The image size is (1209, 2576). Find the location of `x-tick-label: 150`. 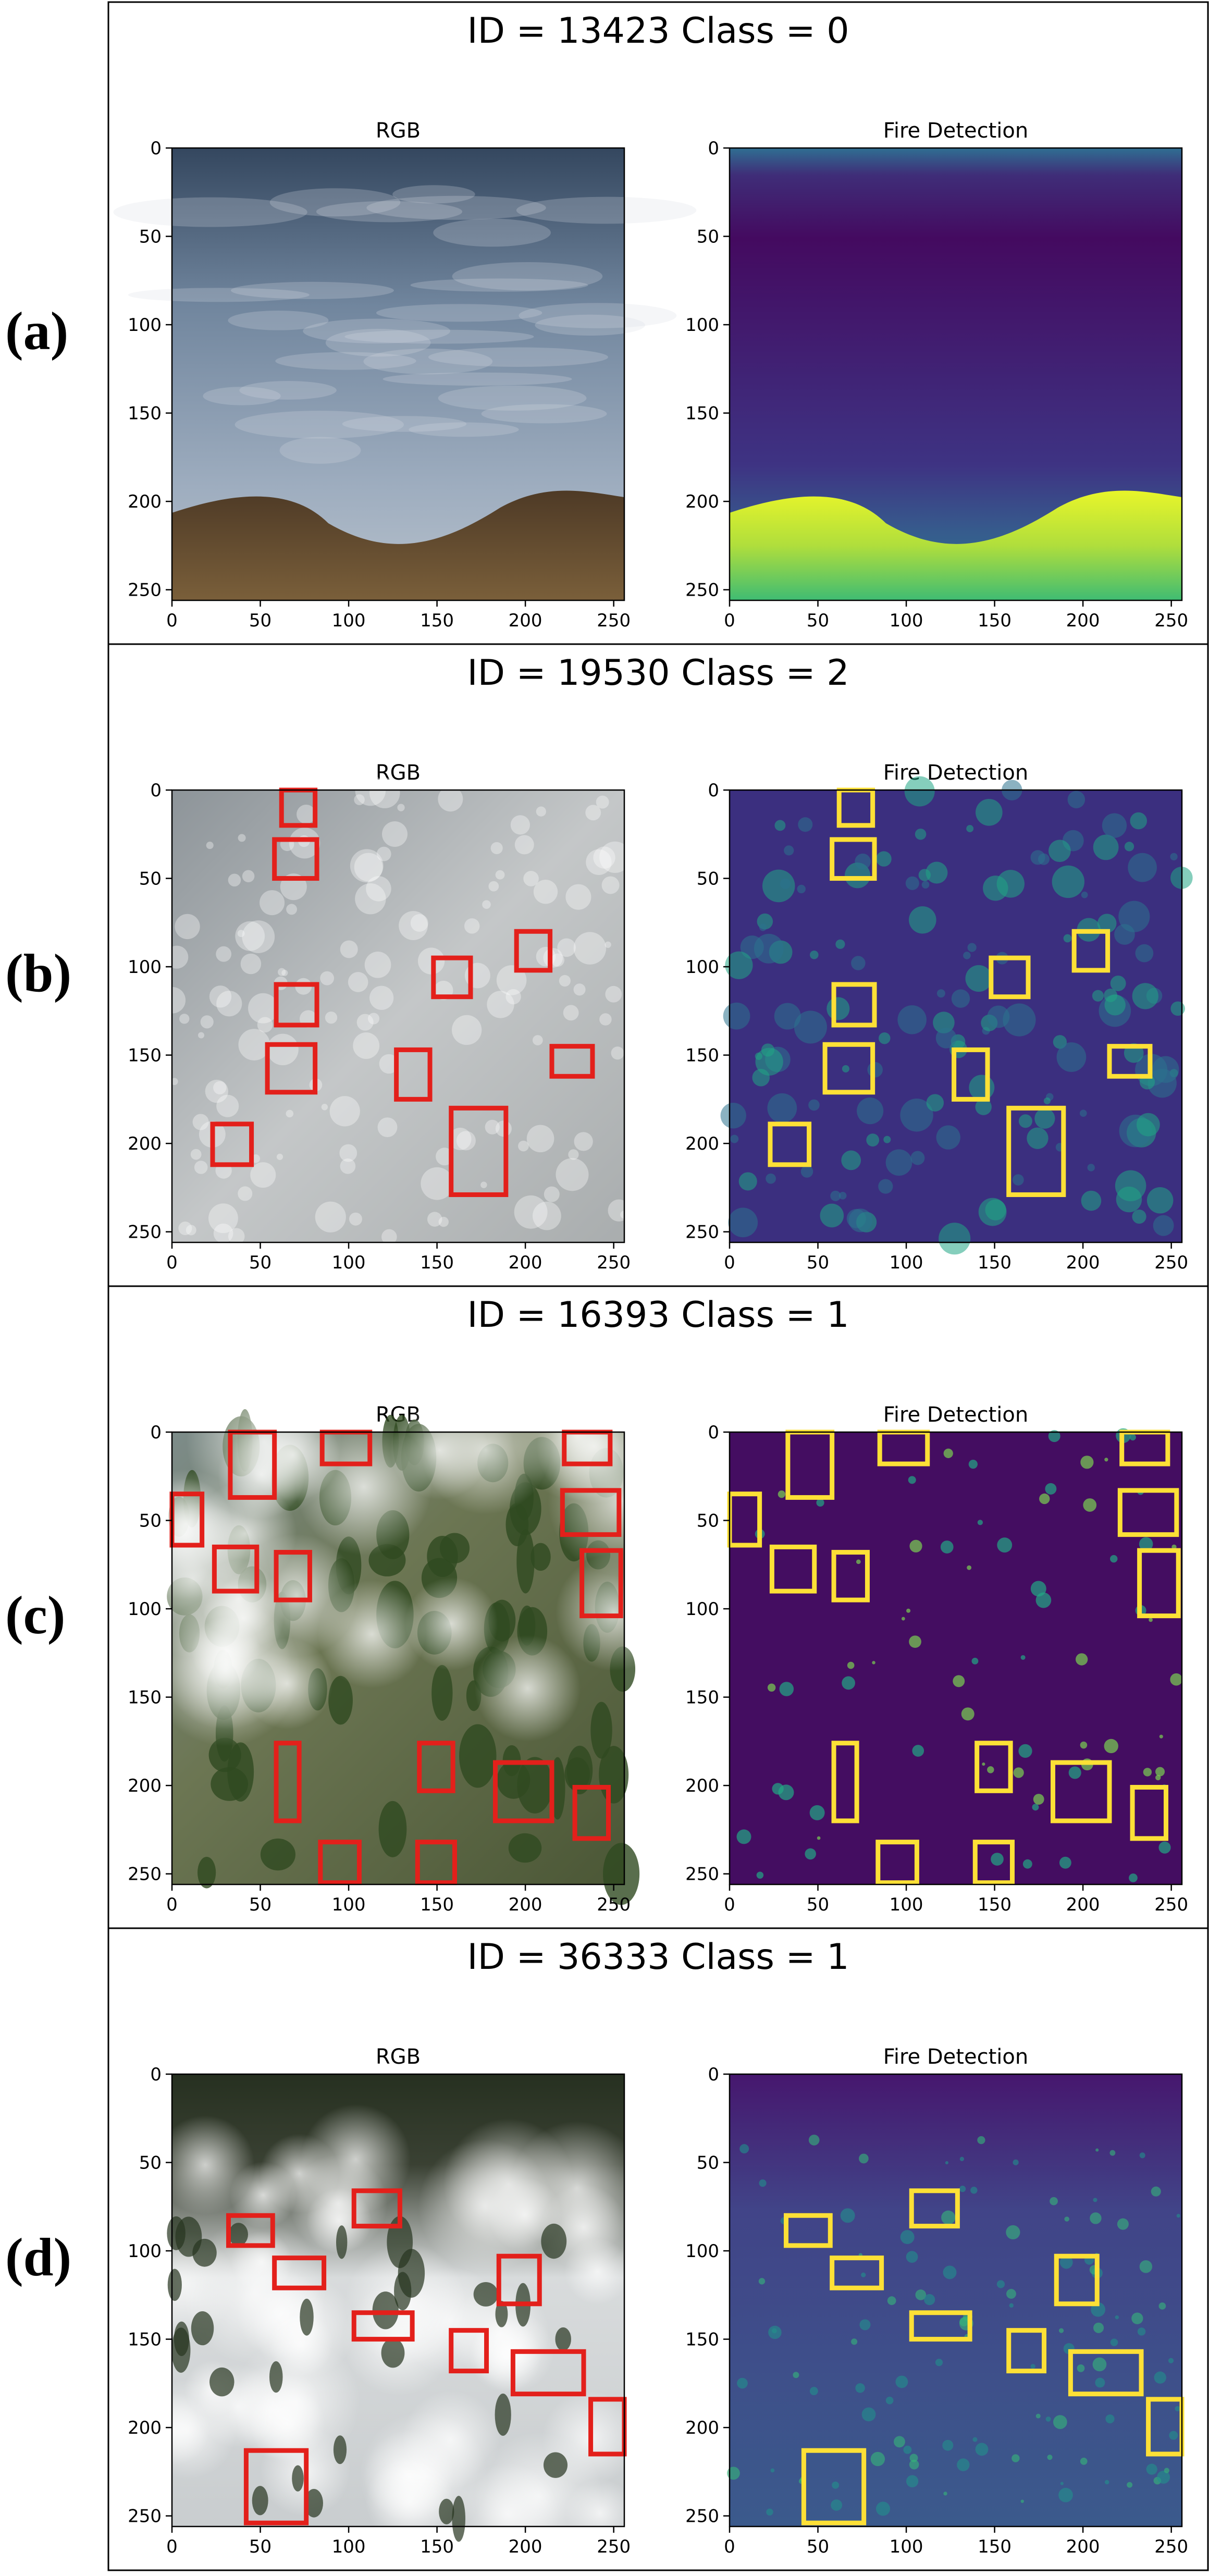

x-tick-label: 150 is located at coordinates (437, 1904).